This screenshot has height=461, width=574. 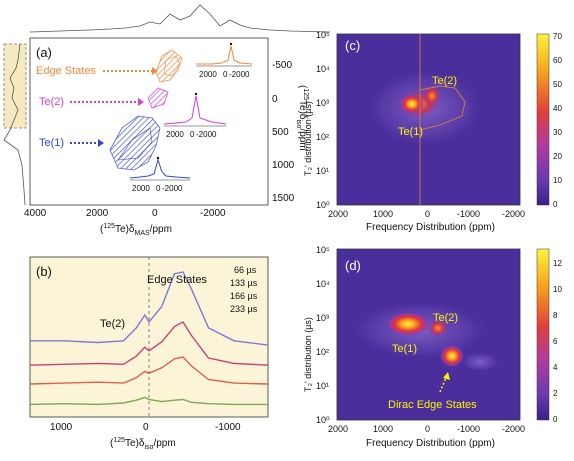 I want to click on tick-label: 70, so click(x=557, y=36).